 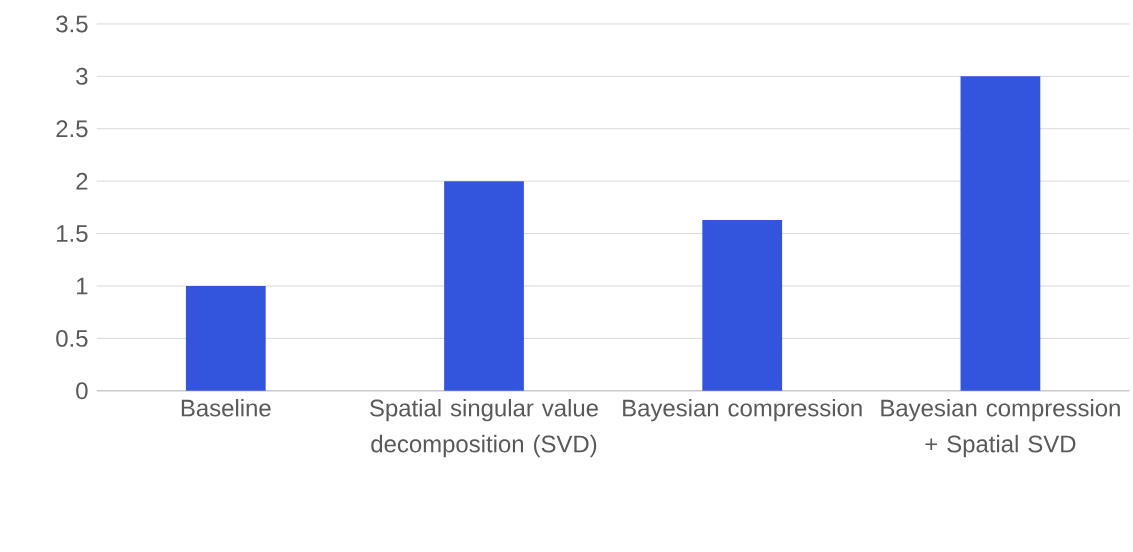 I want to click on y-tick-label: 2, so click(x=82, y=181).